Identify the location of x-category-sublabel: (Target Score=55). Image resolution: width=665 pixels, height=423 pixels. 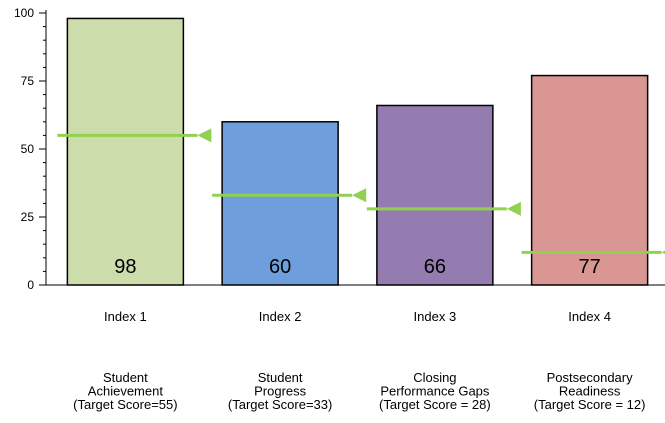
(125, 404).